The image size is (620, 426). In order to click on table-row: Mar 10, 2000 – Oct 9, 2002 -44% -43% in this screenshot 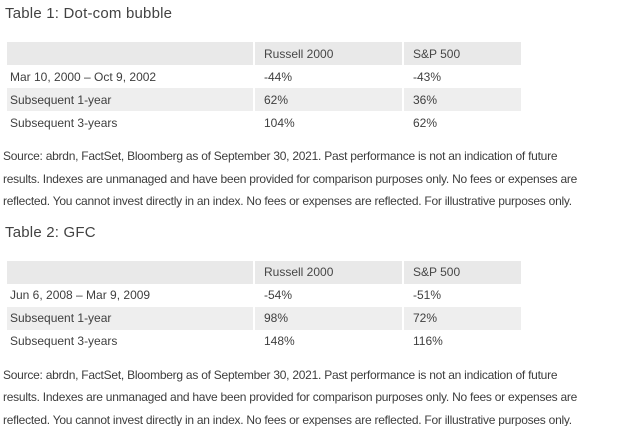, I will do `click(264, 76)`.